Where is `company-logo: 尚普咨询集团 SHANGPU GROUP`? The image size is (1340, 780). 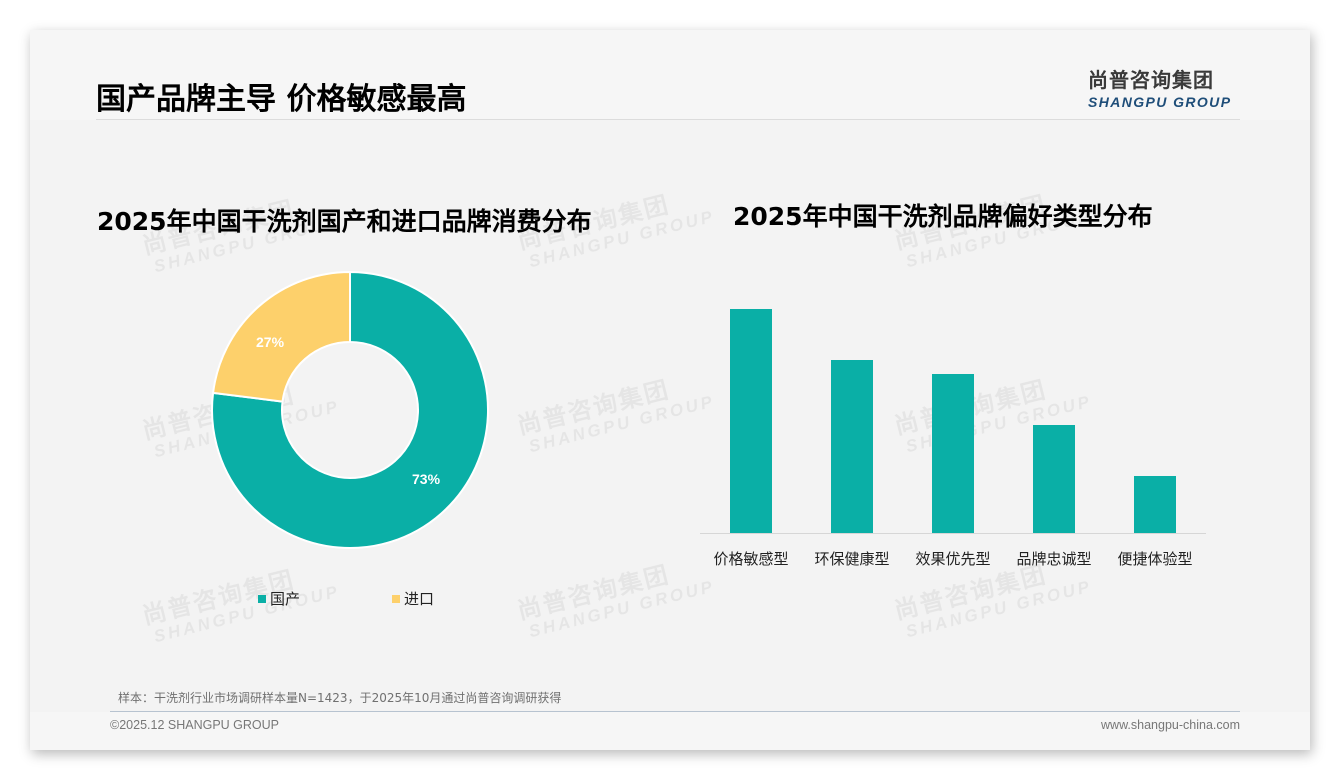
company-logo: 尚普咨询集团 SHANGPU GROUP is located at coordinates (1164, 87).